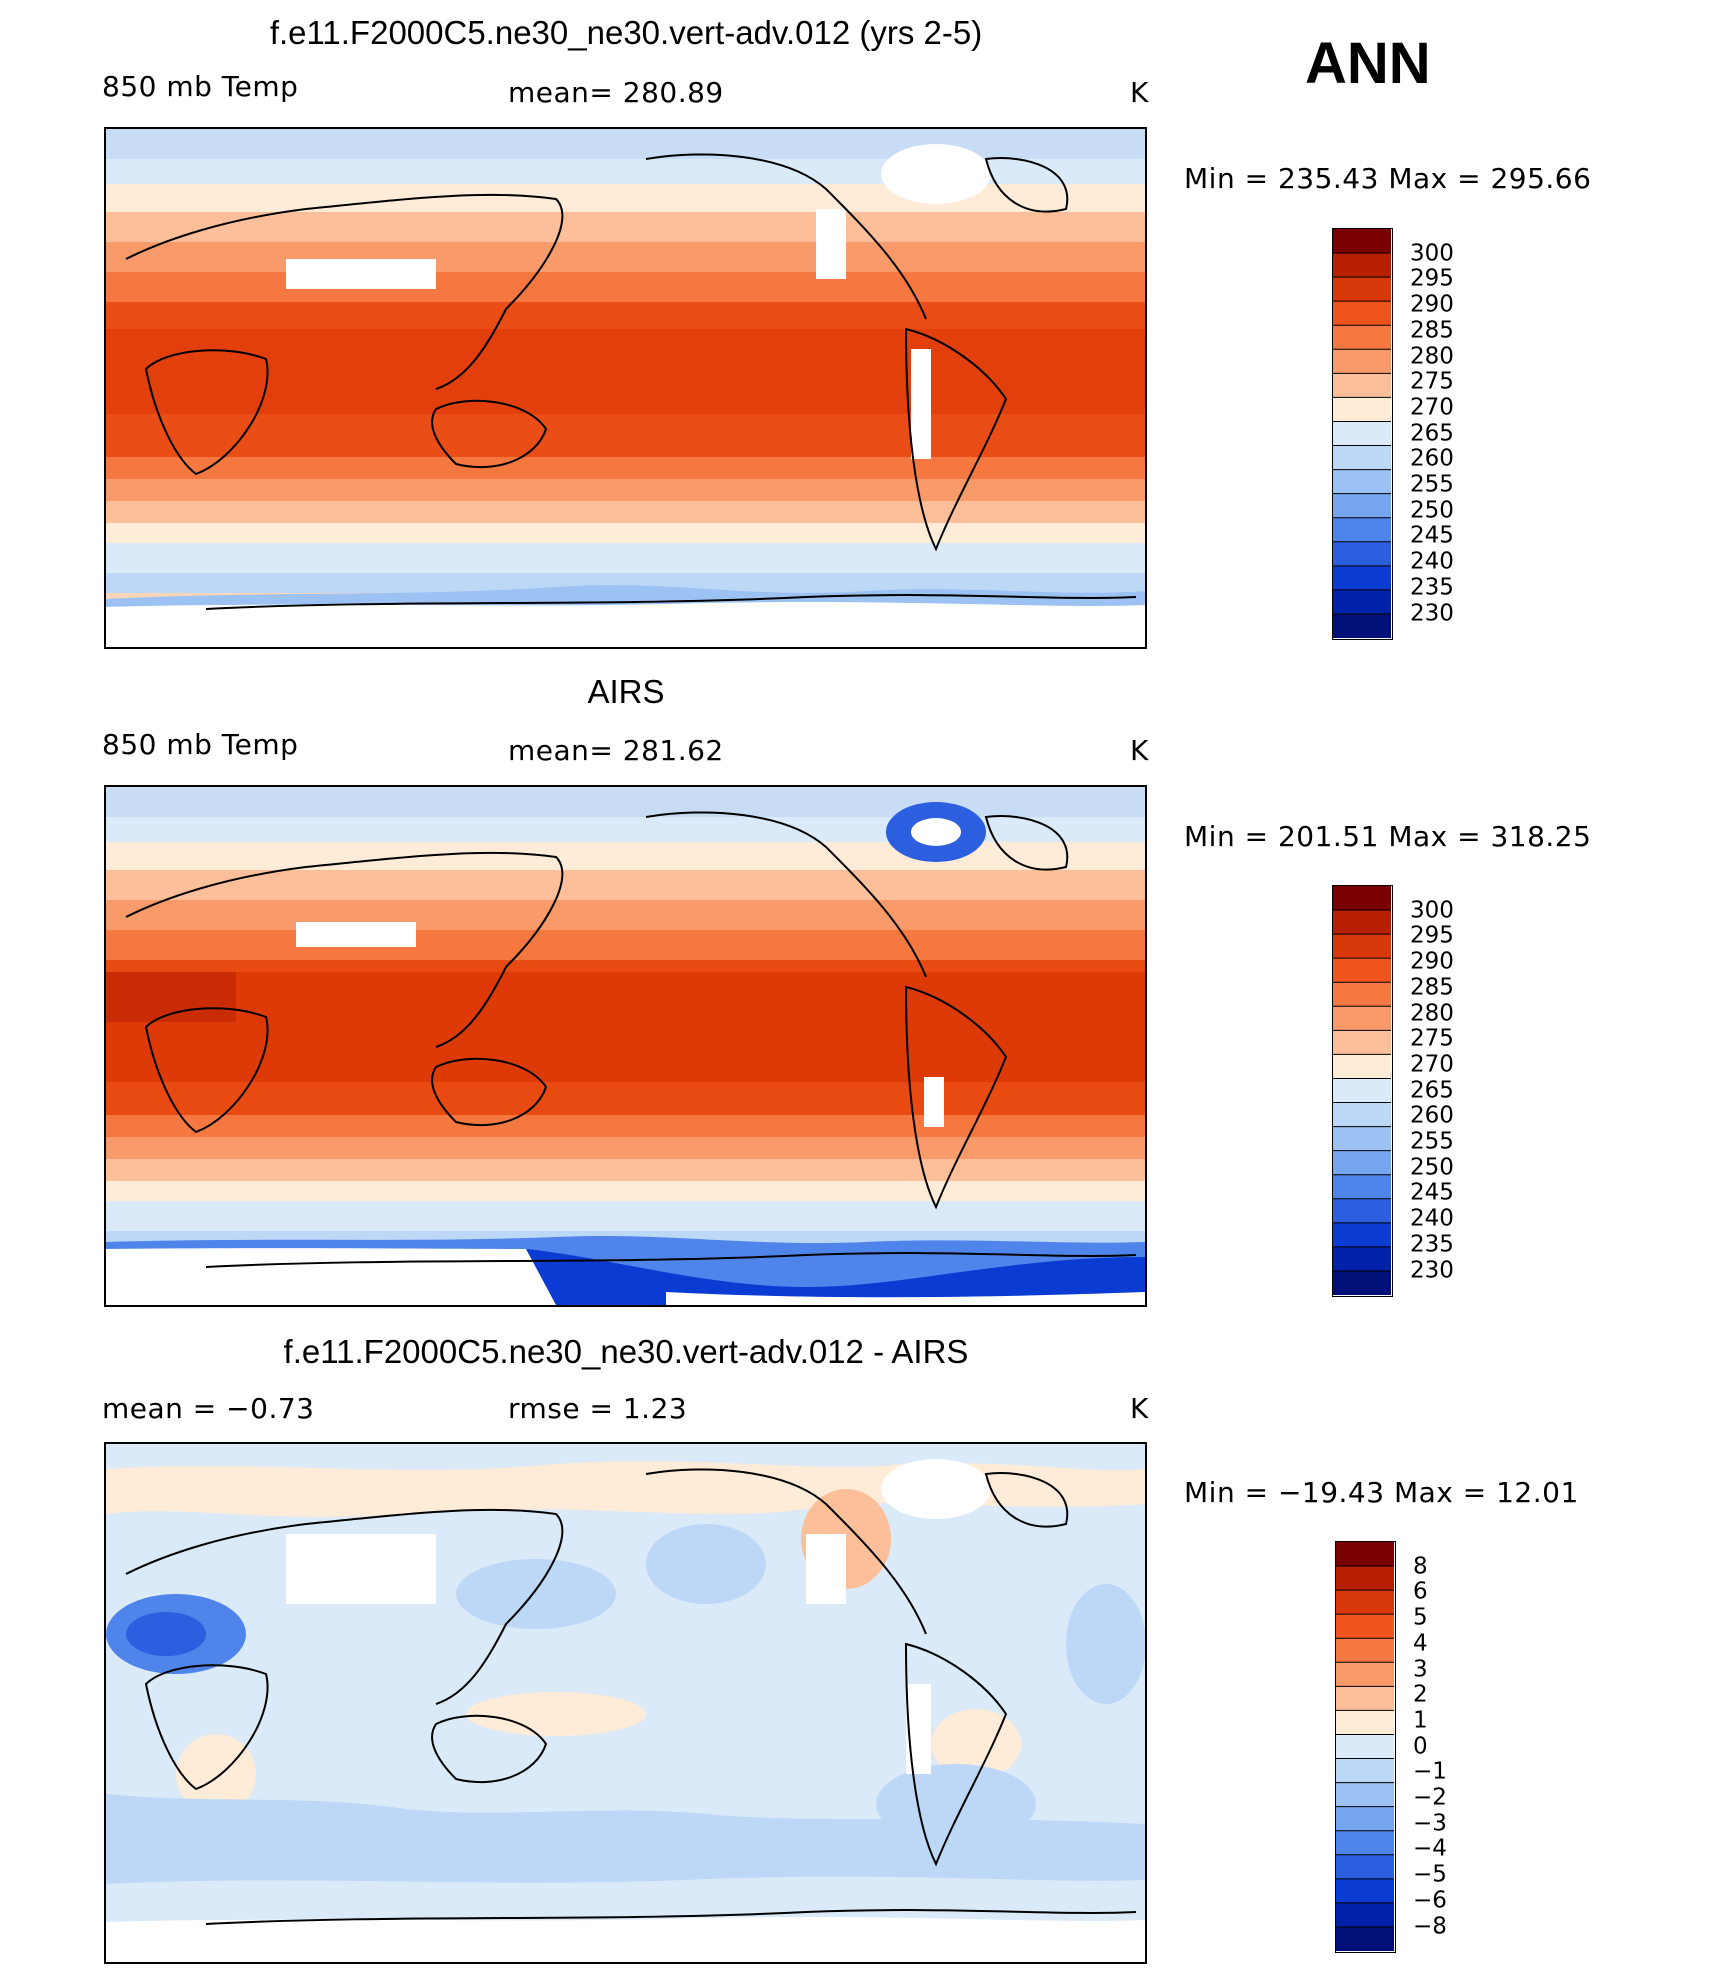  I want to click on panel-2-tick: 290, so click(1432, 961).